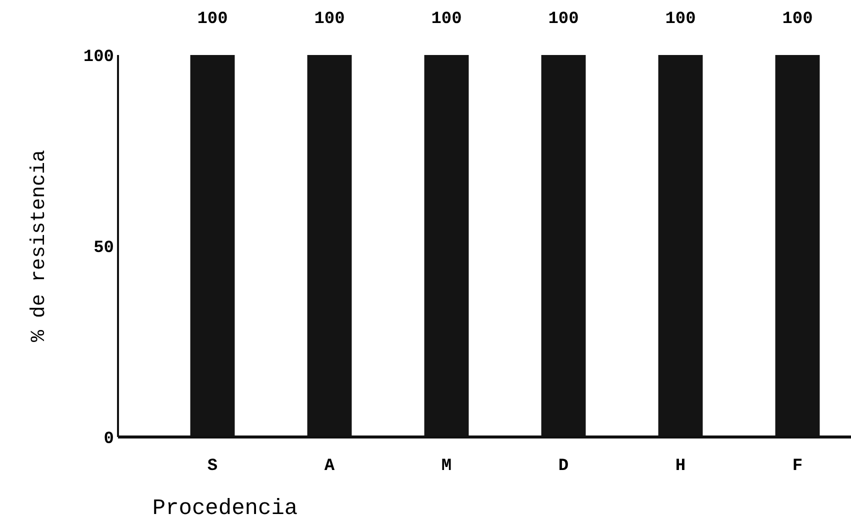  Describe the element at coordinates (680, 466) in the screenshot. I see `x-tick-label: H` at that location.